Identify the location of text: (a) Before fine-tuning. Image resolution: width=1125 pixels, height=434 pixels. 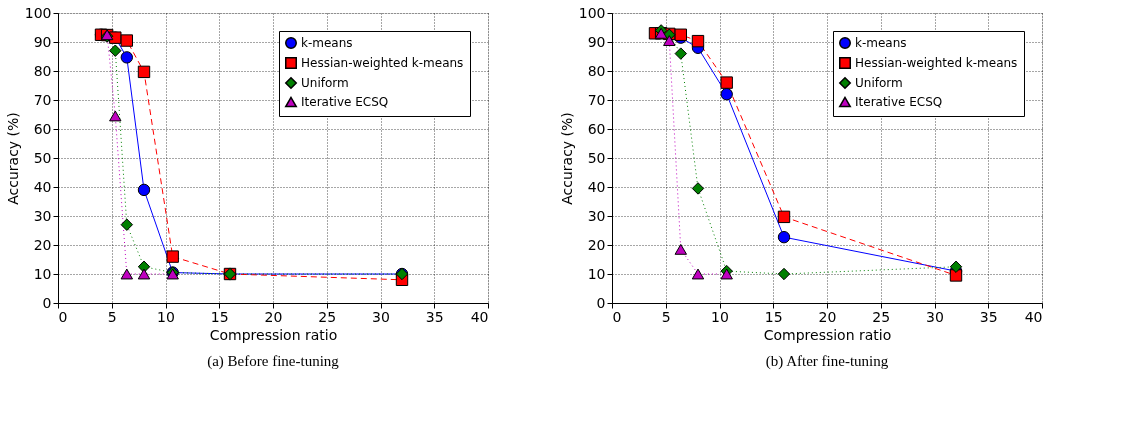
(273, 361).